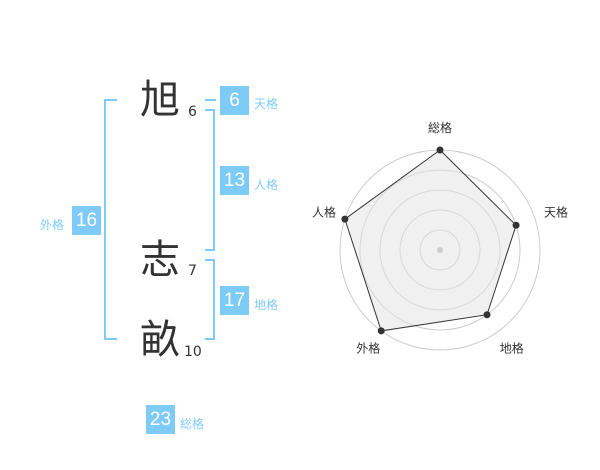 The image size is (600, 470). Describe the element at coordinates (234, 300) in the screenshot. I see `chikaku-value: 17` at that location.